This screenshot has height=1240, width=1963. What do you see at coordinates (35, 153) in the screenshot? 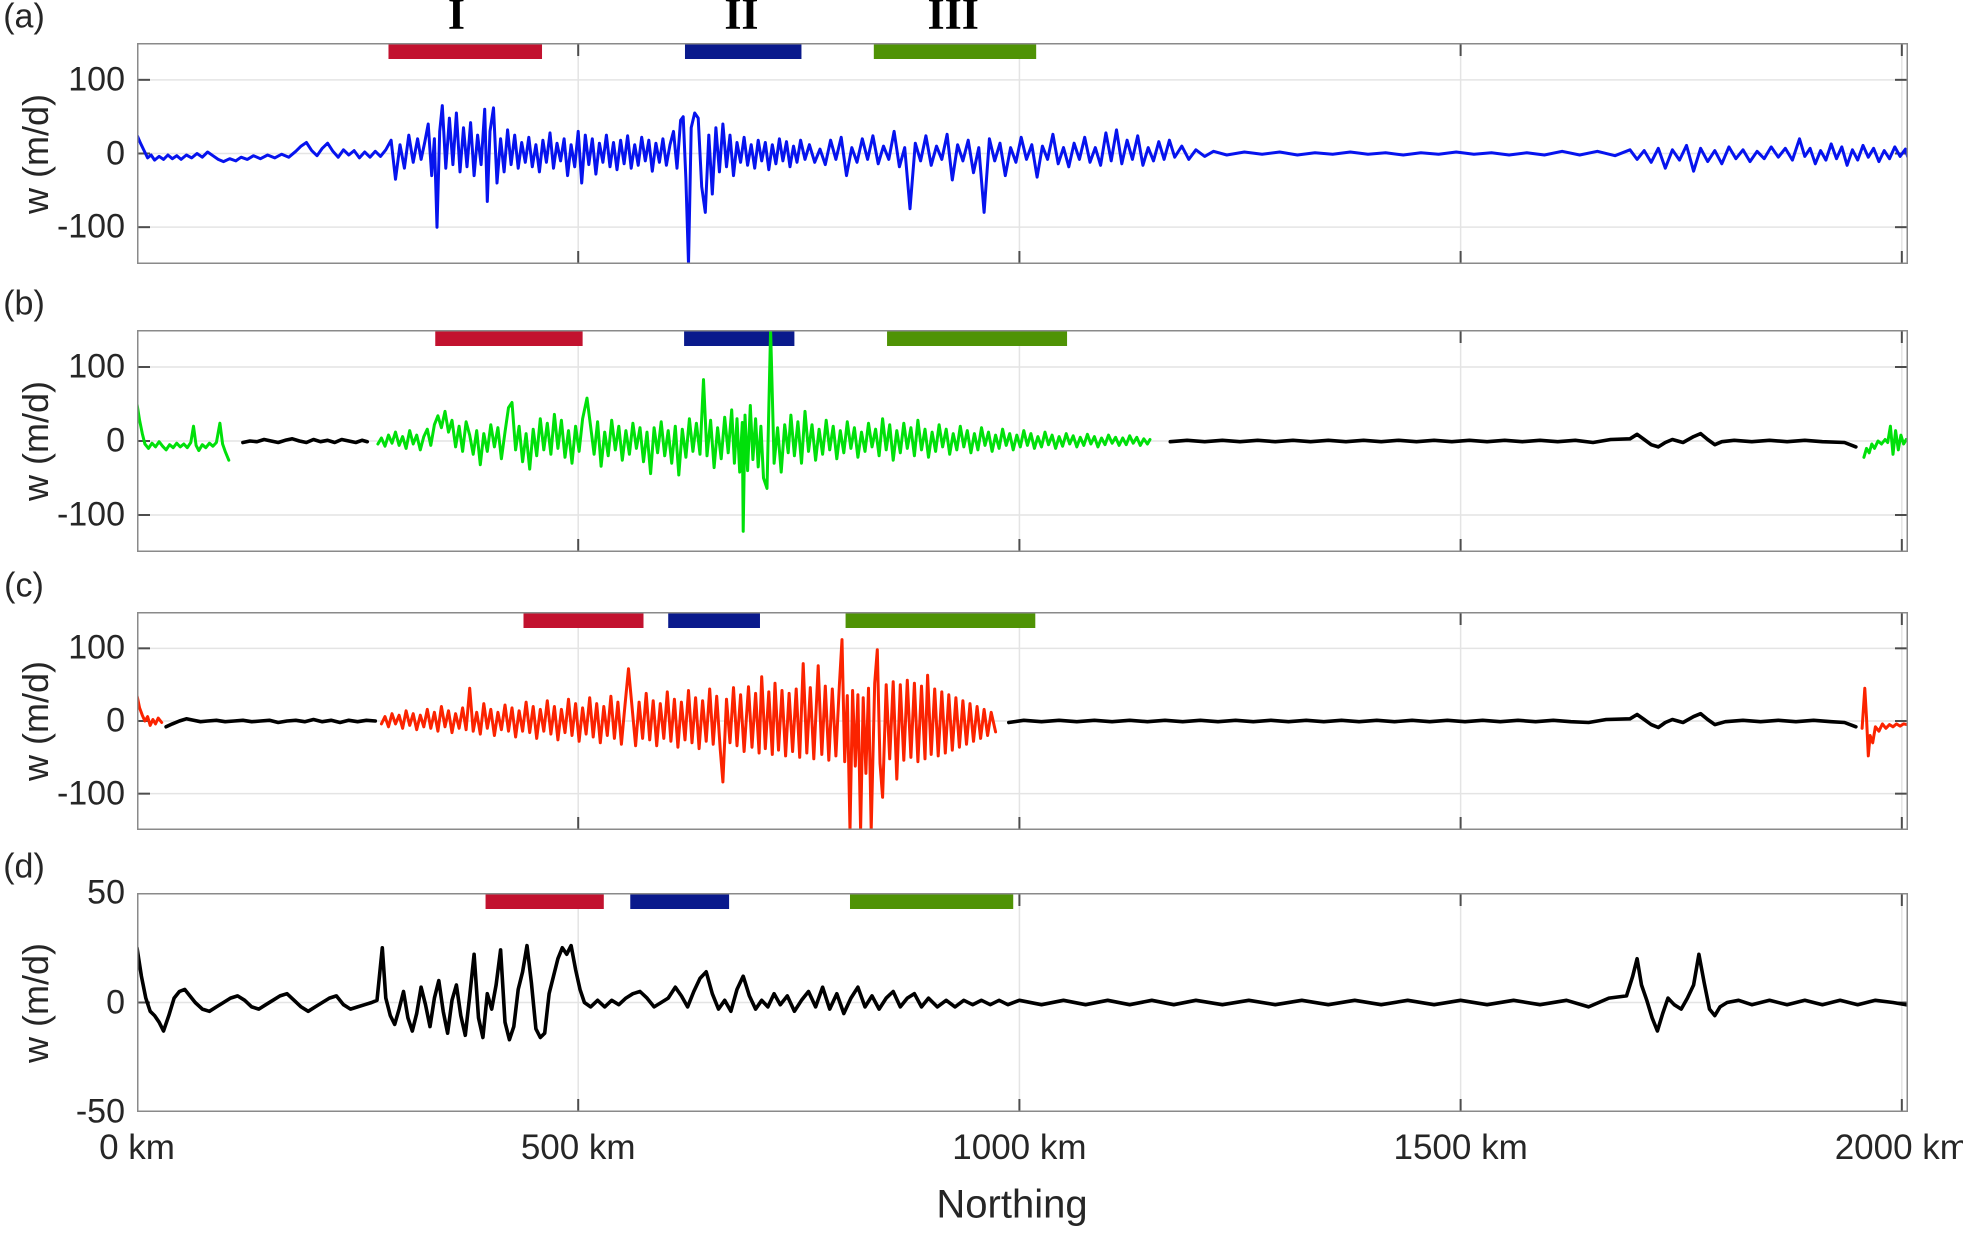
I see `y-axis-title-a: w (m/d)` at bounding box center [35, 153].